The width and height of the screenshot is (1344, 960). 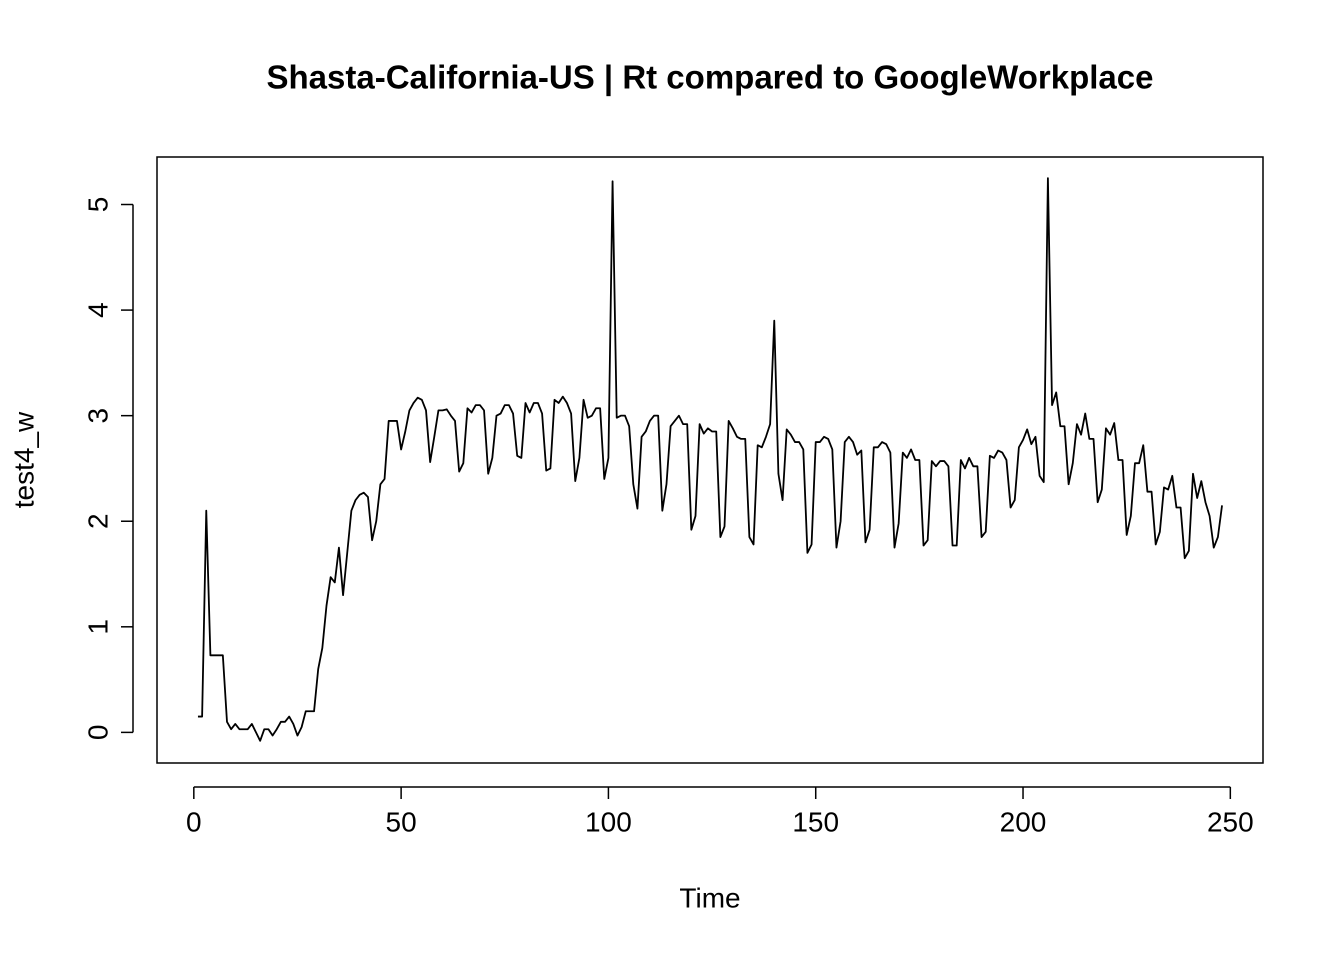 What do you see at coordinates (401, 821) in the screenshot?
I see `x-tick-label: 50` at bounding box center [401, 821].